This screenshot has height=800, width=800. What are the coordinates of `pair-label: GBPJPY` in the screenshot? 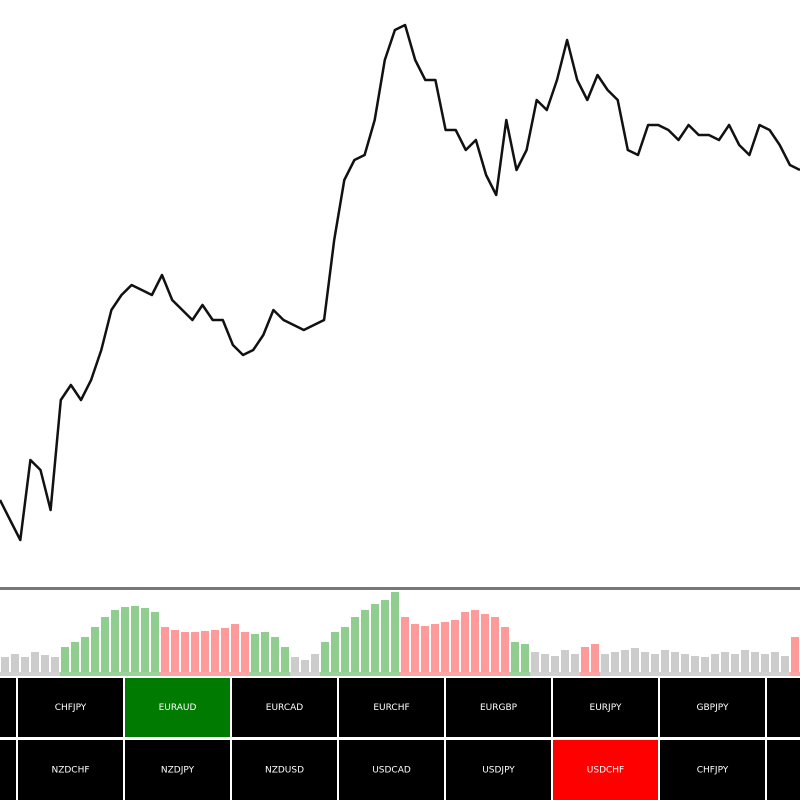 It's located at (713, 708).